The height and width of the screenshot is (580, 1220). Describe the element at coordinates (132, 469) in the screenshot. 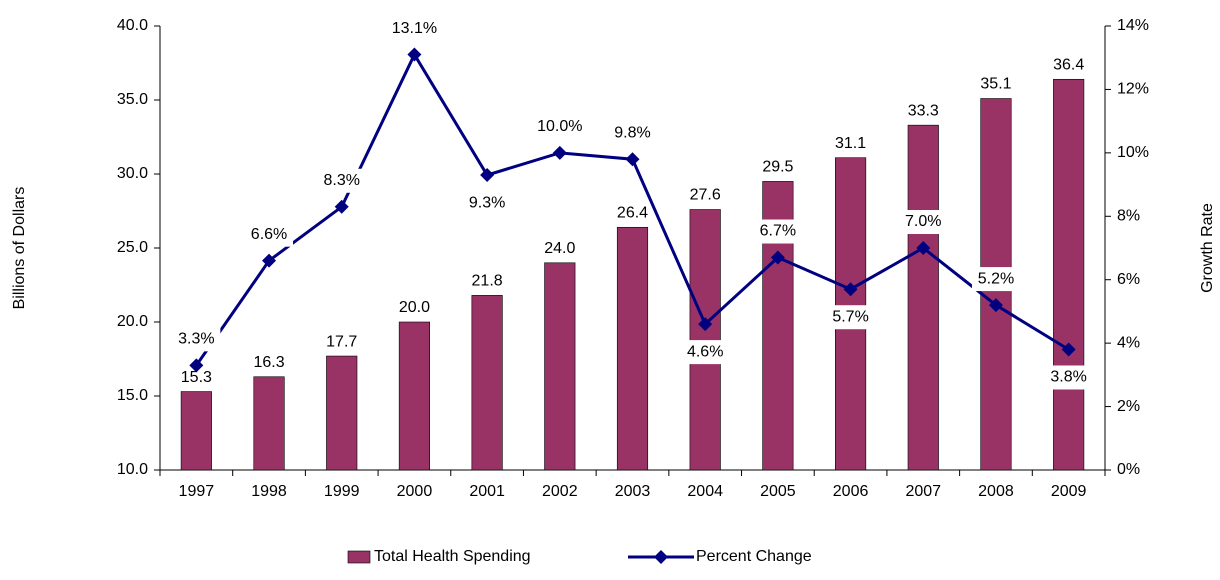

I see `y-tick-label: 10.0` at that location.